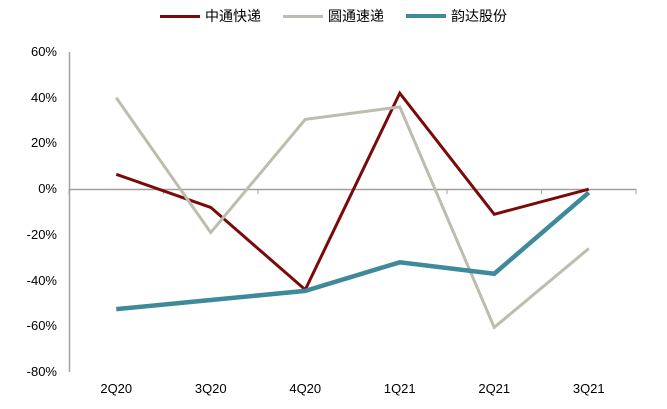  I want to click on x-tick-label: 1Q21, so click(399, 388).